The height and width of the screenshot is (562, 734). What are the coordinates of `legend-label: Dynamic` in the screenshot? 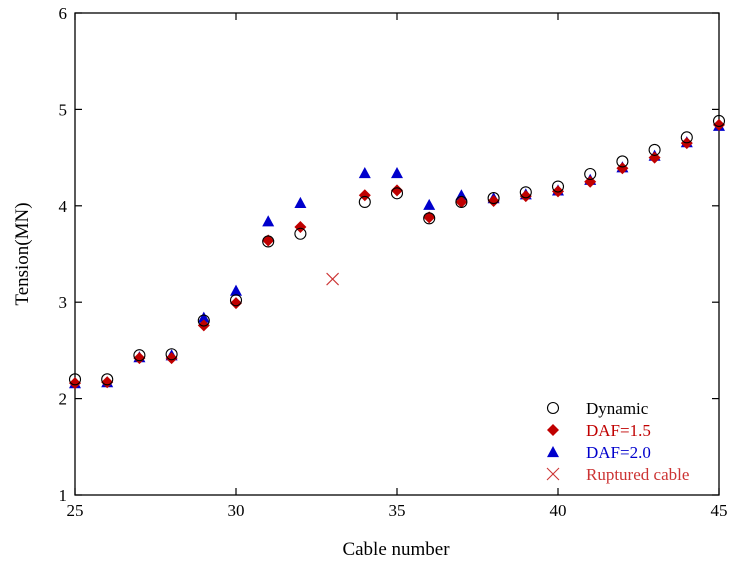 It's located at (617, 408).